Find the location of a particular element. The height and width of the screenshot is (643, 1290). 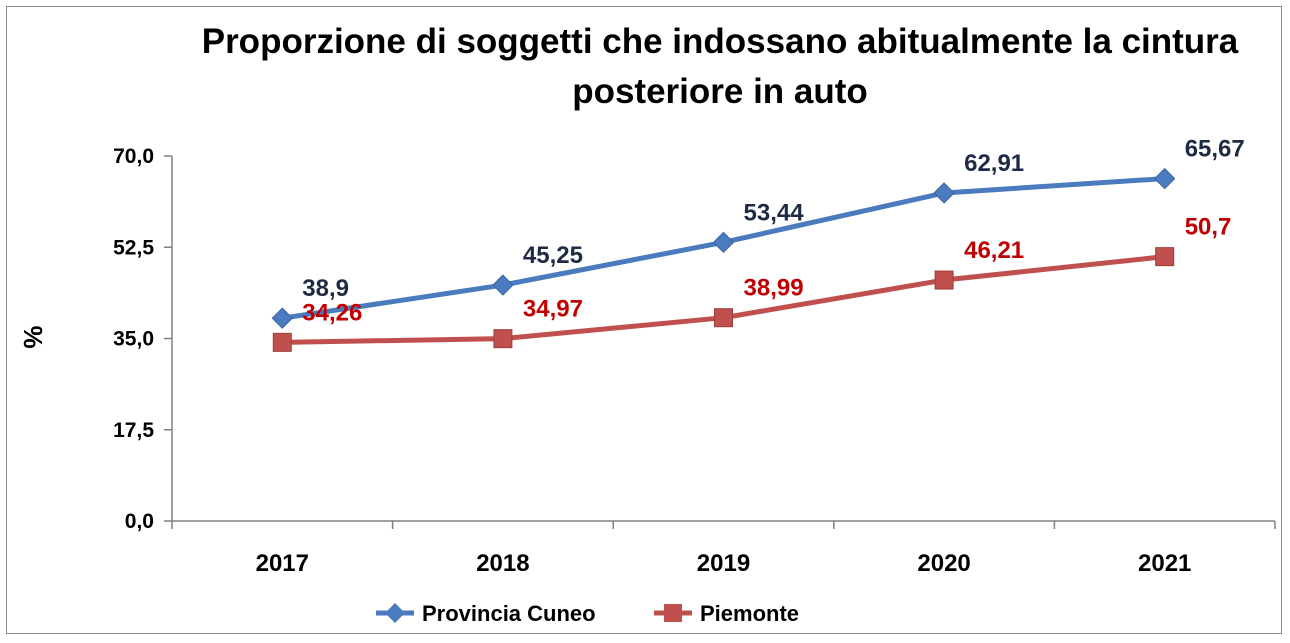

legend-label: Piemonte is located at coordinates (749, 613).